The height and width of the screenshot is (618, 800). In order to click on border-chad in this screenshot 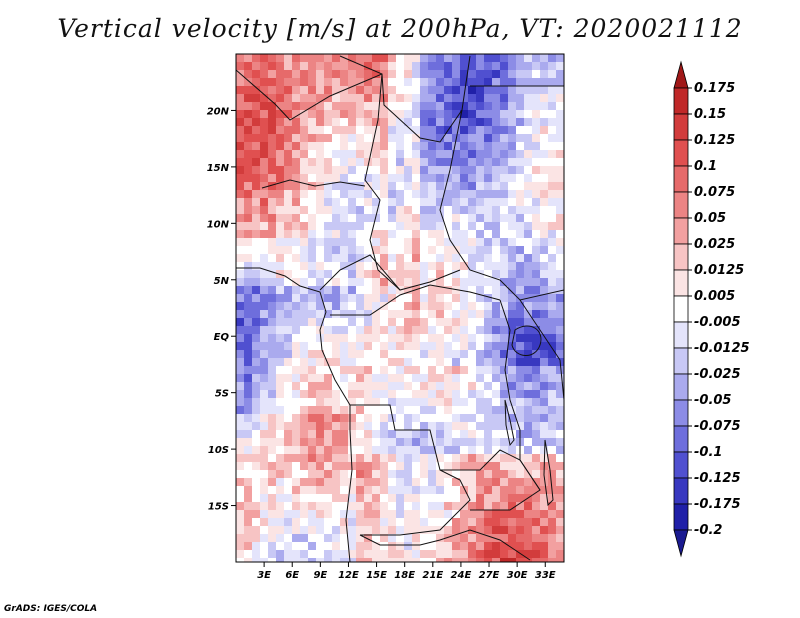, I will do `click(382, 182)`.